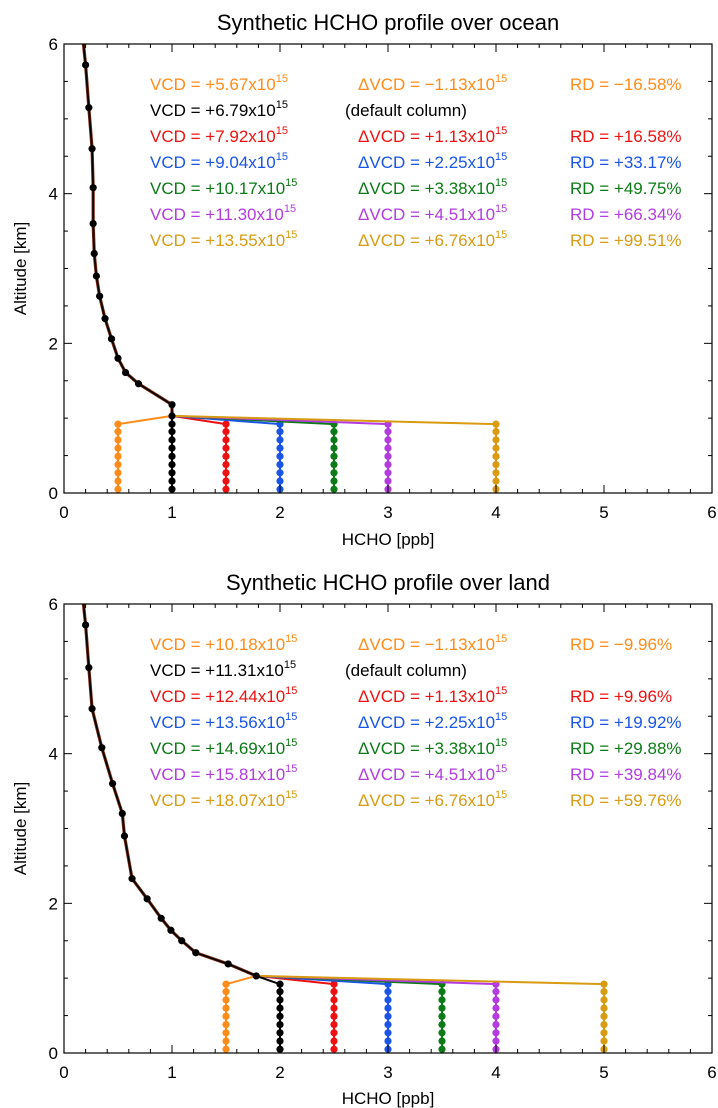 Image resolution: width=718 pixels, height=1108 pixels. What do you see at coordinates (53, 754) in the screenshot?
I see `y-tick-label: 4` at bounding box center [53, 754].